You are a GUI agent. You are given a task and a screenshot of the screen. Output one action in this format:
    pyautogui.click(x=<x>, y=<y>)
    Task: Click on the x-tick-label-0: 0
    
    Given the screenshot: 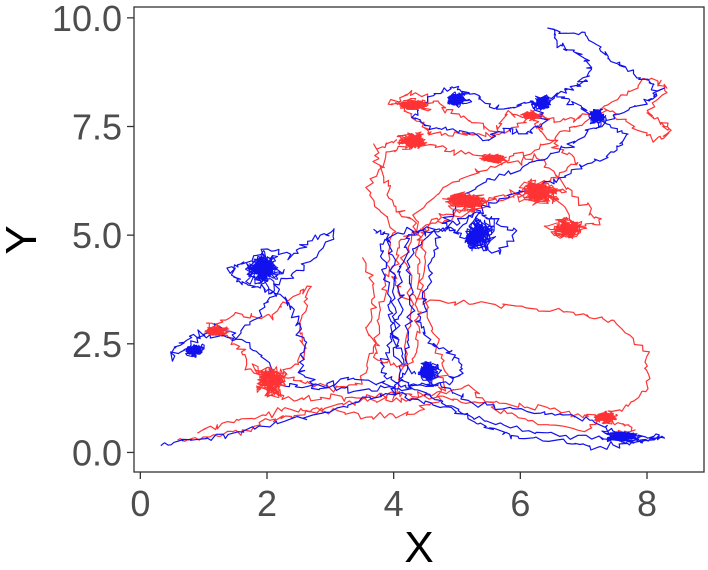 What is the action you would take?
    pyautogui.click(x=140, y=503)
    